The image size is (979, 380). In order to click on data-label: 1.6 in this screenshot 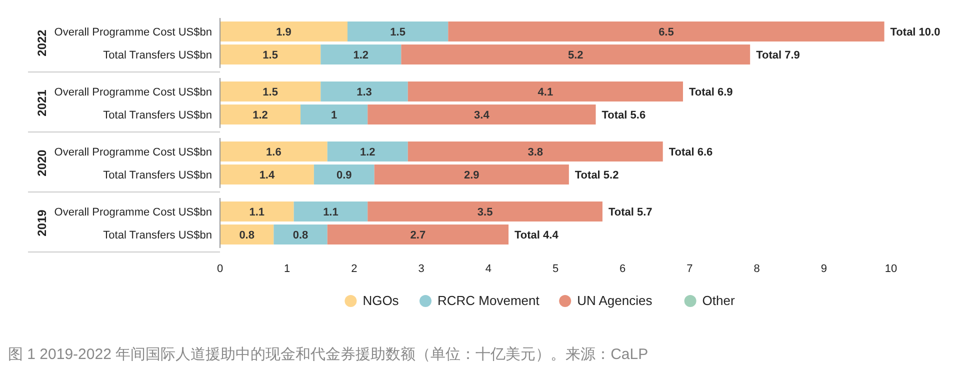, I will do `click(274, 152)`.